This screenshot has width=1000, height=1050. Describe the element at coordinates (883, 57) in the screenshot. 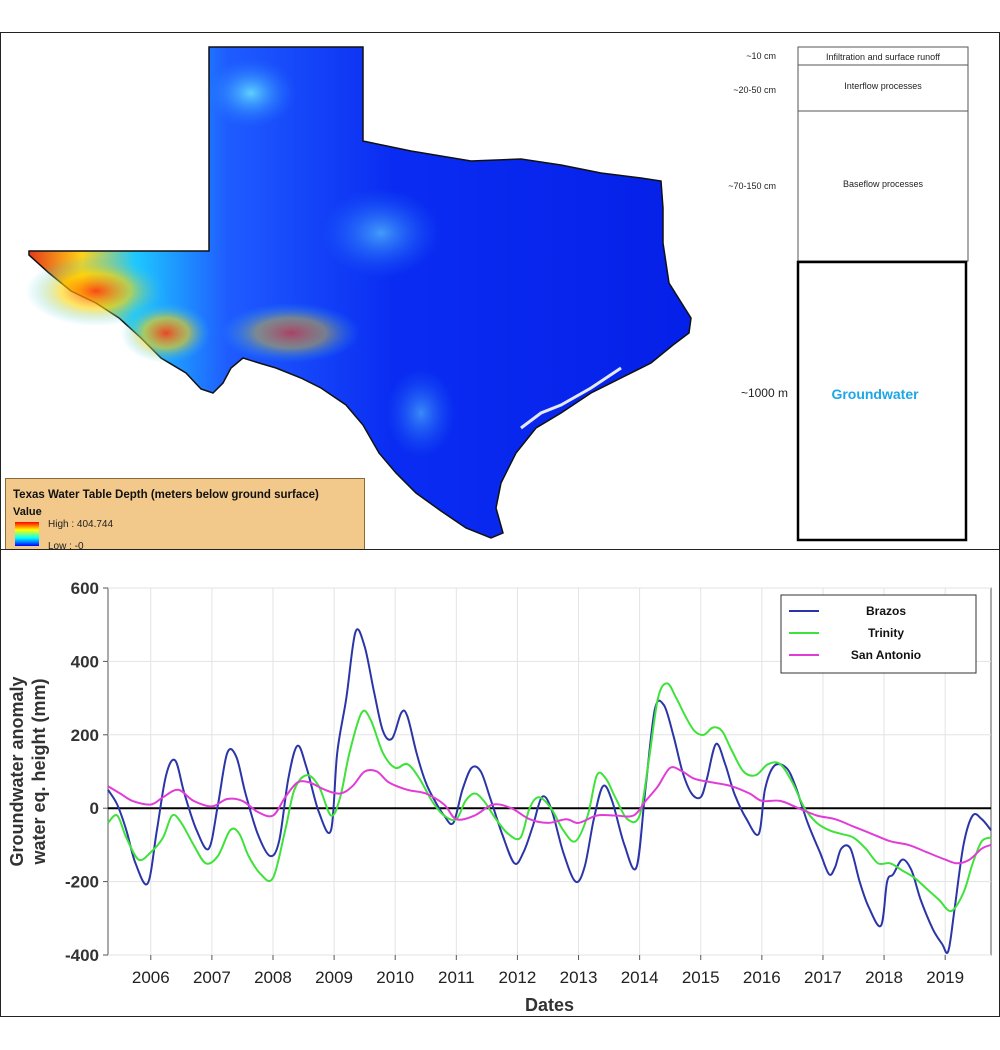

I see `layer-label-1: Infiltration and surface runoff` at that location.